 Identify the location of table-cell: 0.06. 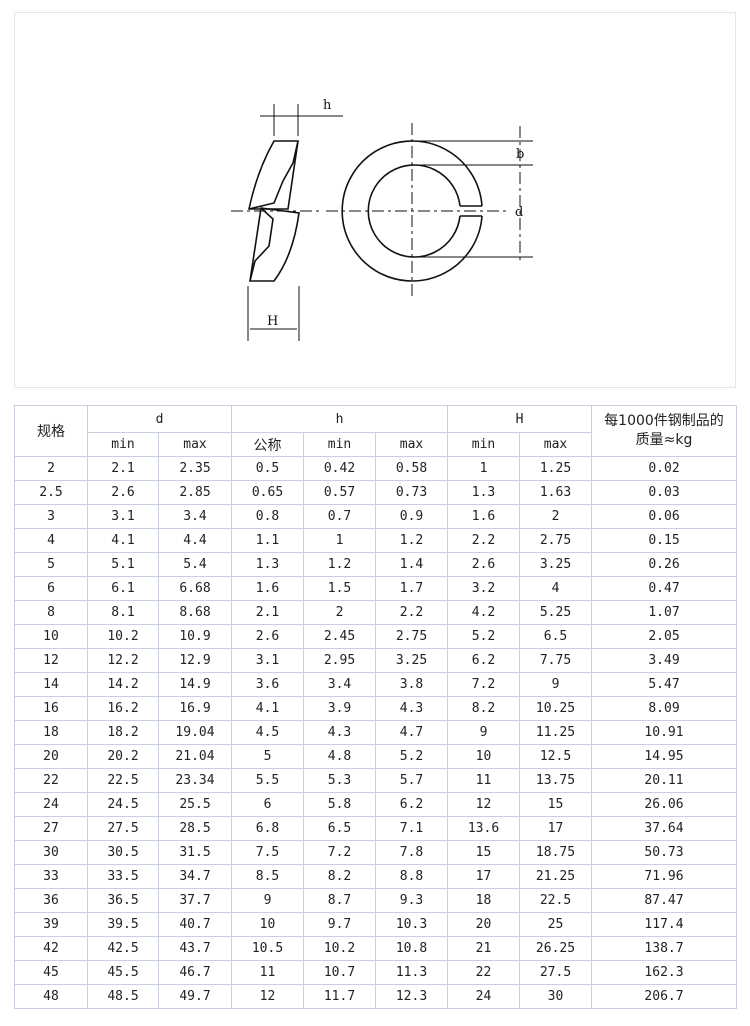
(664, 516).